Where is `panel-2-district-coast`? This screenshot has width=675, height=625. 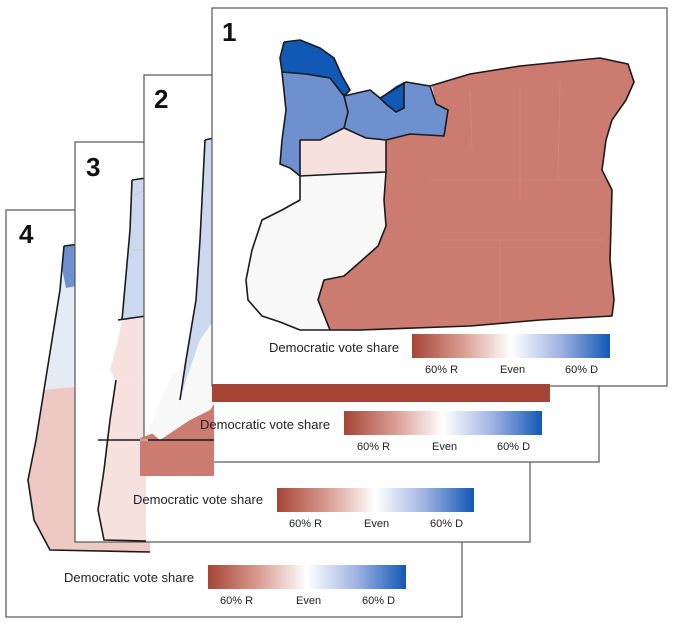 panel-2-district-coast is located at coordinates (197, 269).